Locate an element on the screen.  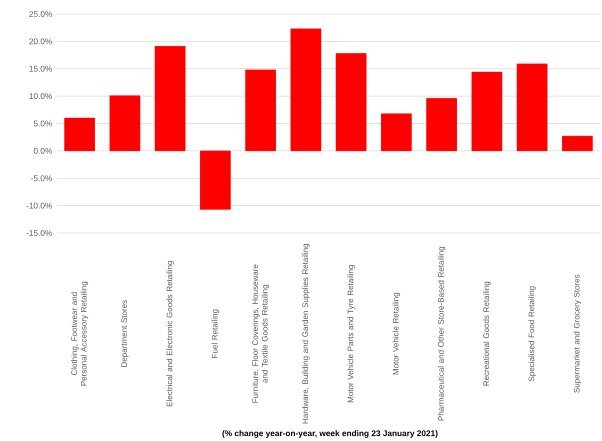
y-tick-label: 25.0% is located at coordinates (40, 14).